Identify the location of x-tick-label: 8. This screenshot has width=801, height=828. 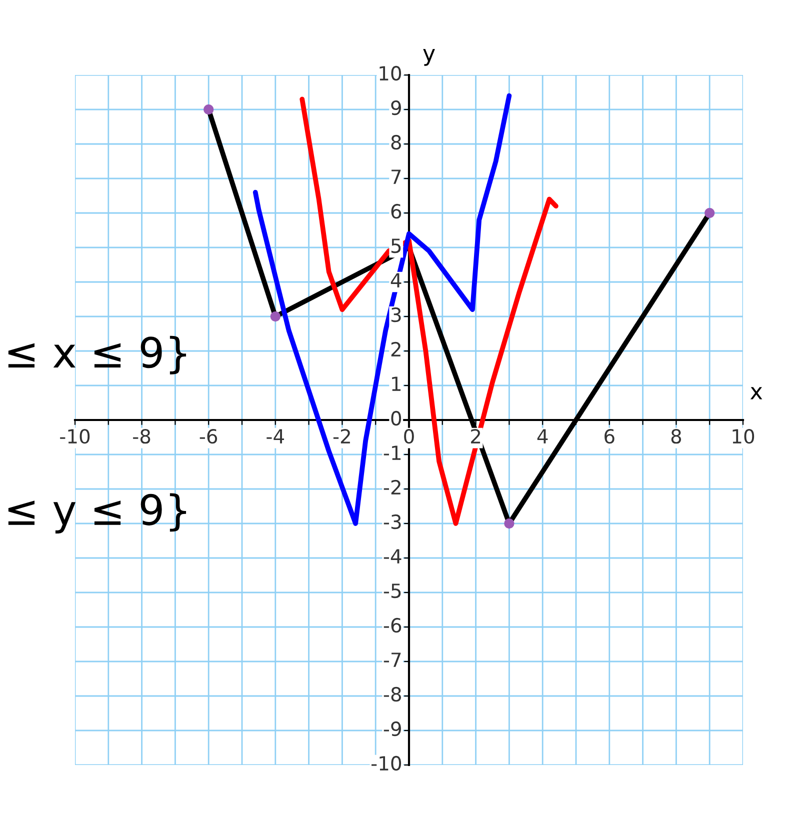
(676, 436).